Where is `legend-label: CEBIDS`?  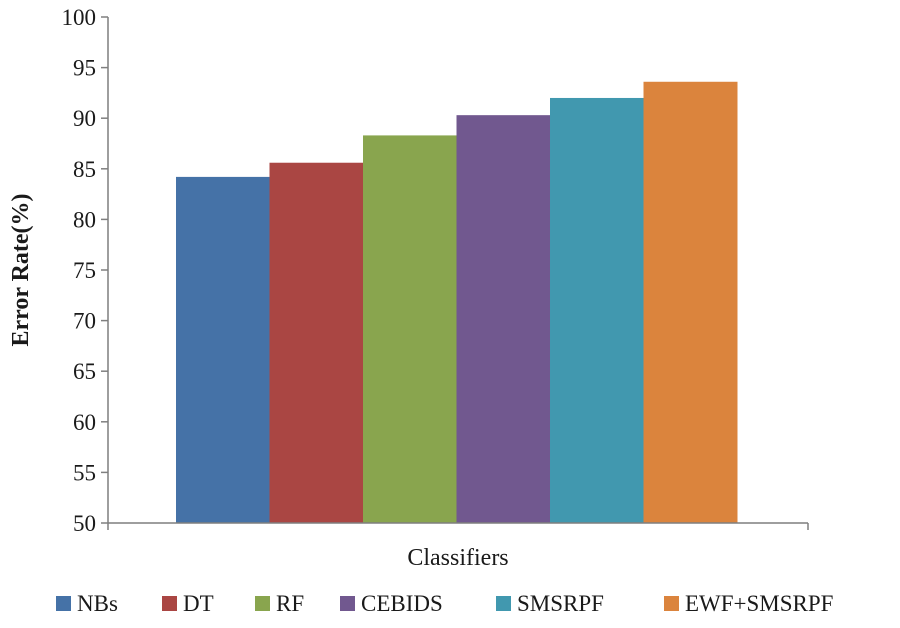
legend-label: CEBIDS is located at coordinates (402, 603).